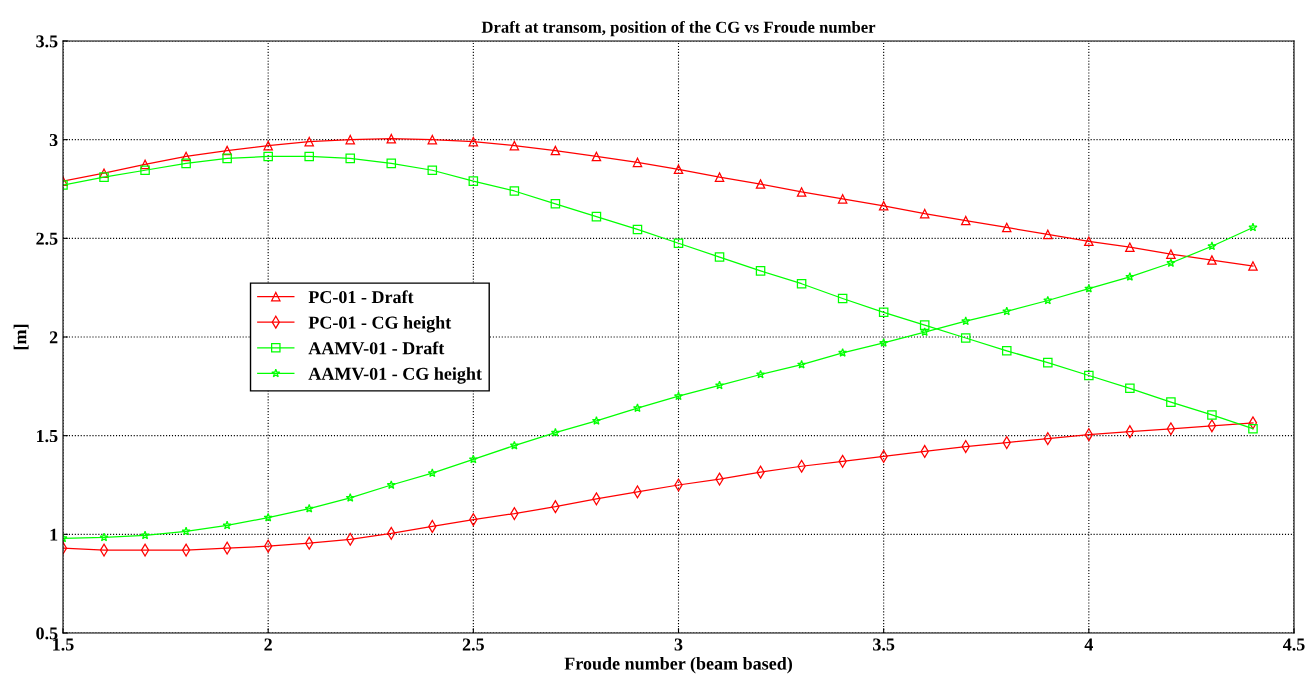  I want to click on x-axis-title: Froude number (beam based), so click(678, 665).